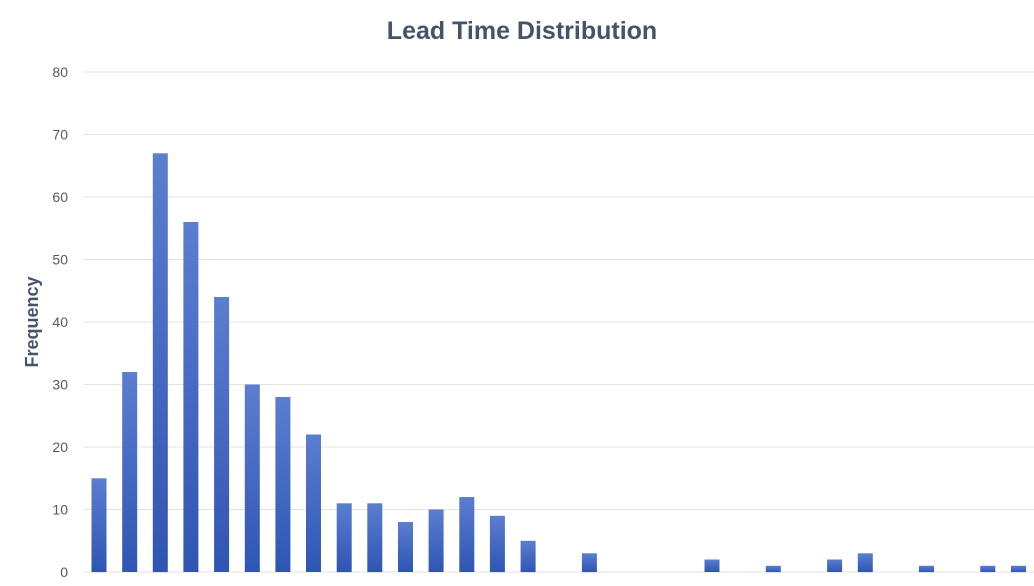 The width and height of the screenshot is (1034, 586). I want to click on y-tick-label-0: 0, so click(64, 572).